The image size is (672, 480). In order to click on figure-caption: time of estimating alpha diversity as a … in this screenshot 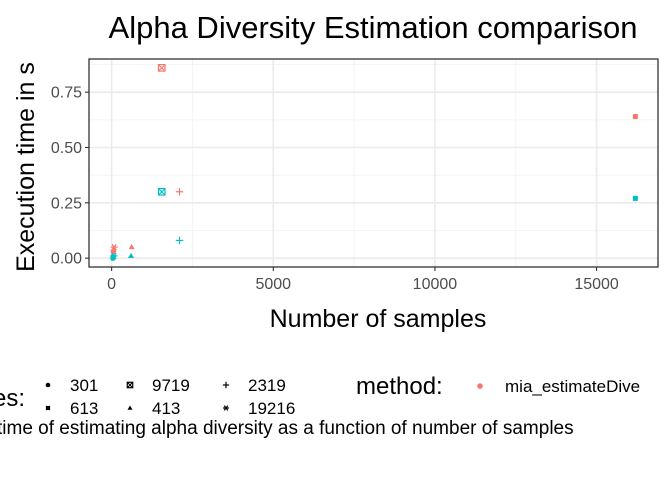, I will do `click(287, 428)`.